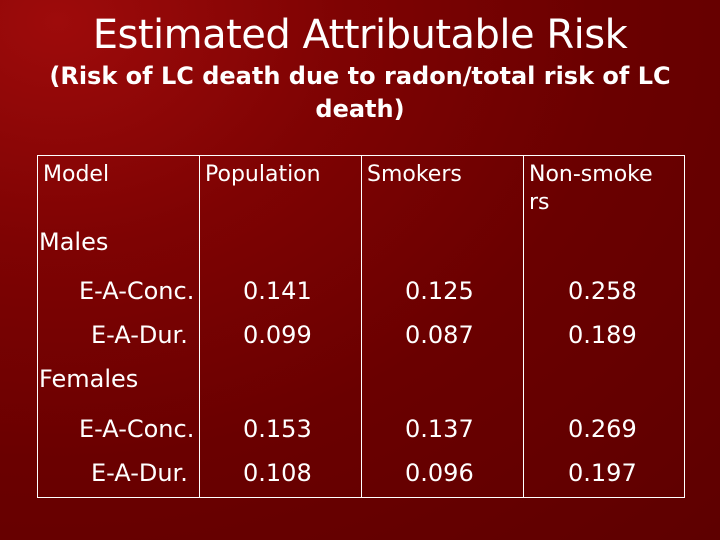 This screenshot has width=720, height=540. What do you see at coordinates (602, 473) in the screenshot?
I see `cell-nonsmokers: 0.197` at bounding box center [602, 473].